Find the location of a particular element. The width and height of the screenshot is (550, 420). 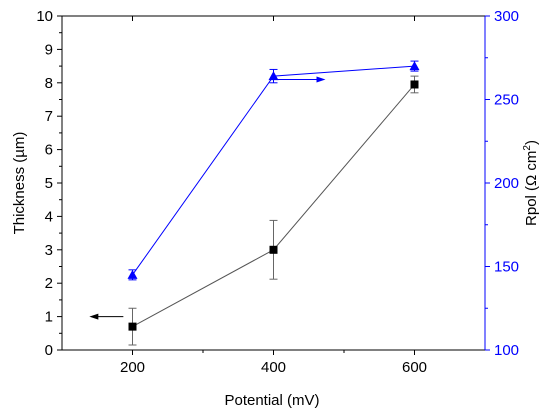

y-left-tick-label: 4 is located at coordinates (49, 216).